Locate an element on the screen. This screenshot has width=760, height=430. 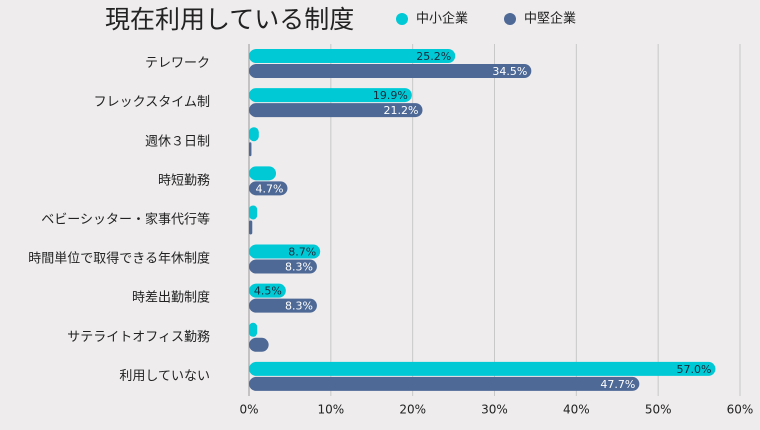
value-label: 25.2% is located at coordinates (433, 56).